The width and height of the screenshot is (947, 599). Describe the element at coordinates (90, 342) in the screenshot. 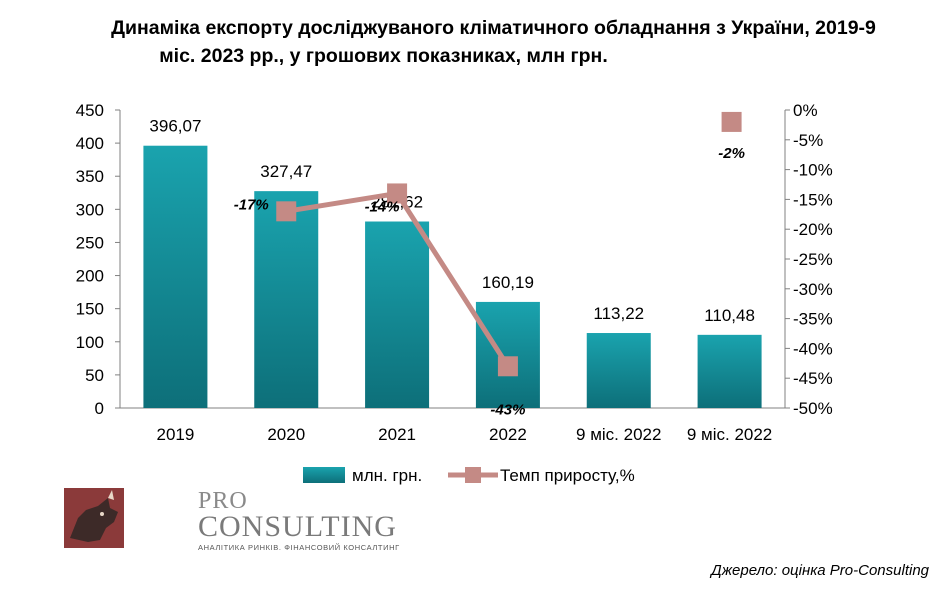

I see `y-left-tick-label: 100` at that location.